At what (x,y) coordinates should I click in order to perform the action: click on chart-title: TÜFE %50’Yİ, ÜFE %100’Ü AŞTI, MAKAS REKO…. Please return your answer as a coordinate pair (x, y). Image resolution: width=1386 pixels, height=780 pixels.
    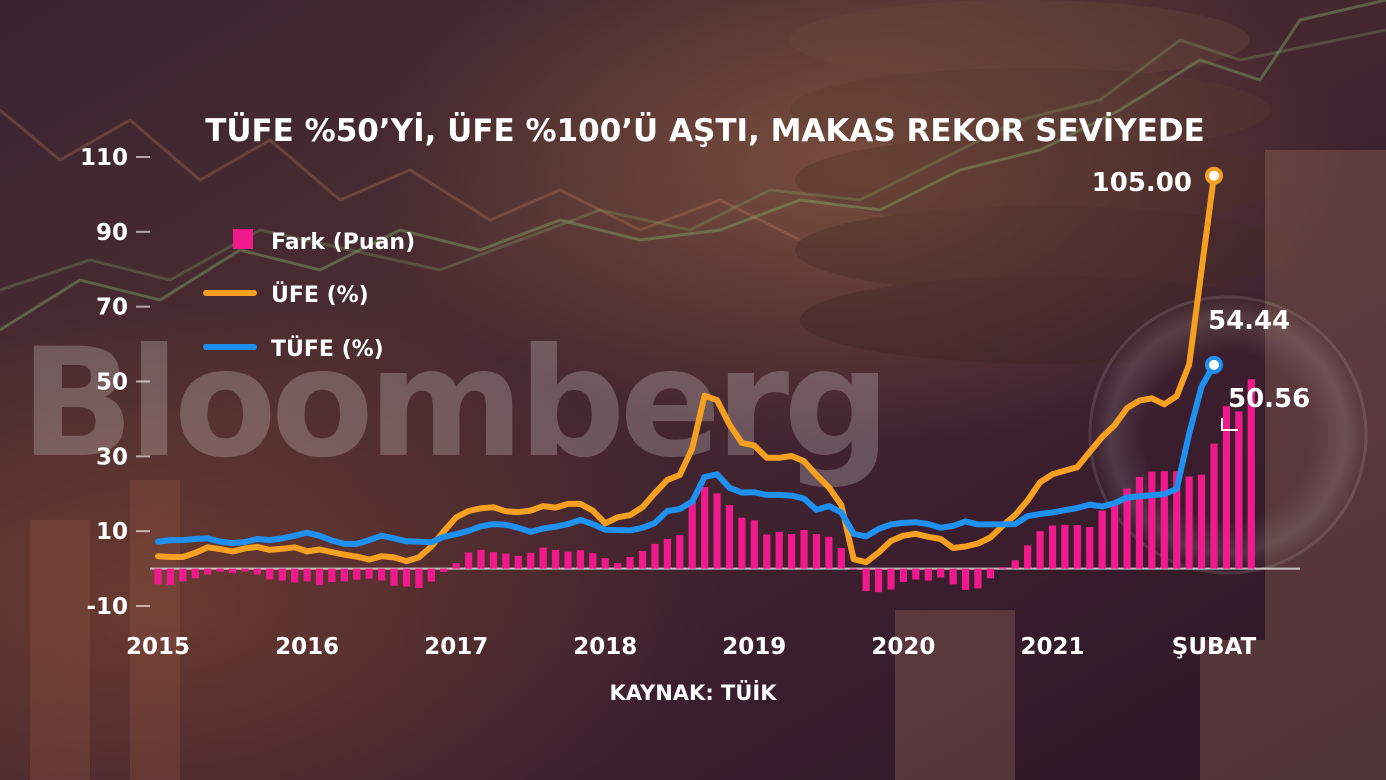
    Looking at the image, I should click on (705, 130).